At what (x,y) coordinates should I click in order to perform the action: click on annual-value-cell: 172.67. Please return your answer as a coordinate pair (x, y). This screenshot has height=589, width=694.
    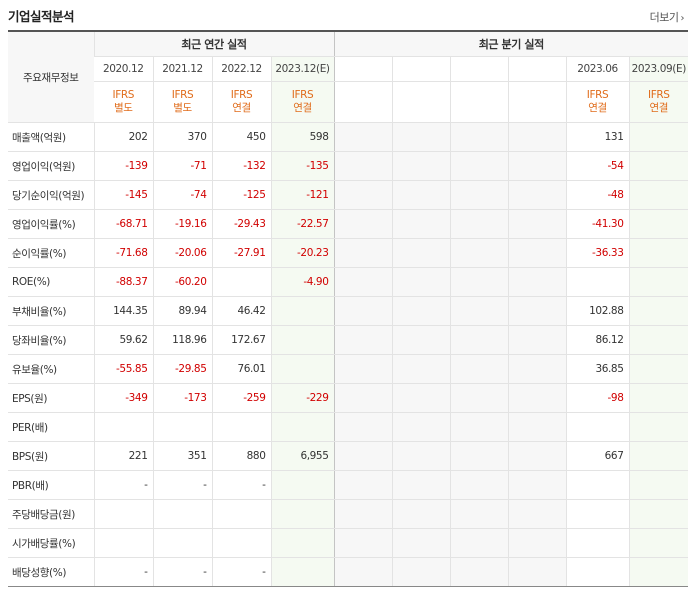
    Looking at the image, I should click on (241, 340).